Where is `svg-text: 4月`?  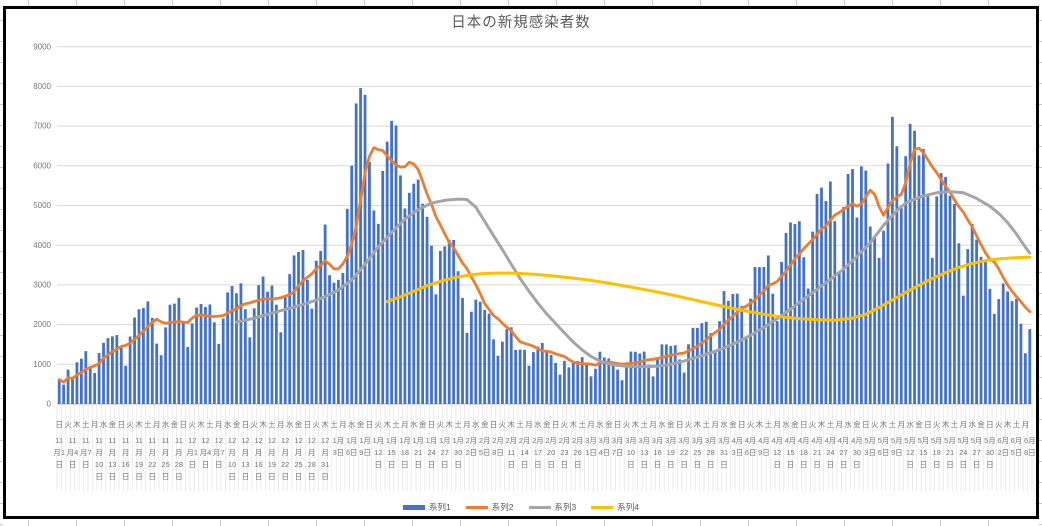
svg-text: 4月 is located at coordinates (751, 440).